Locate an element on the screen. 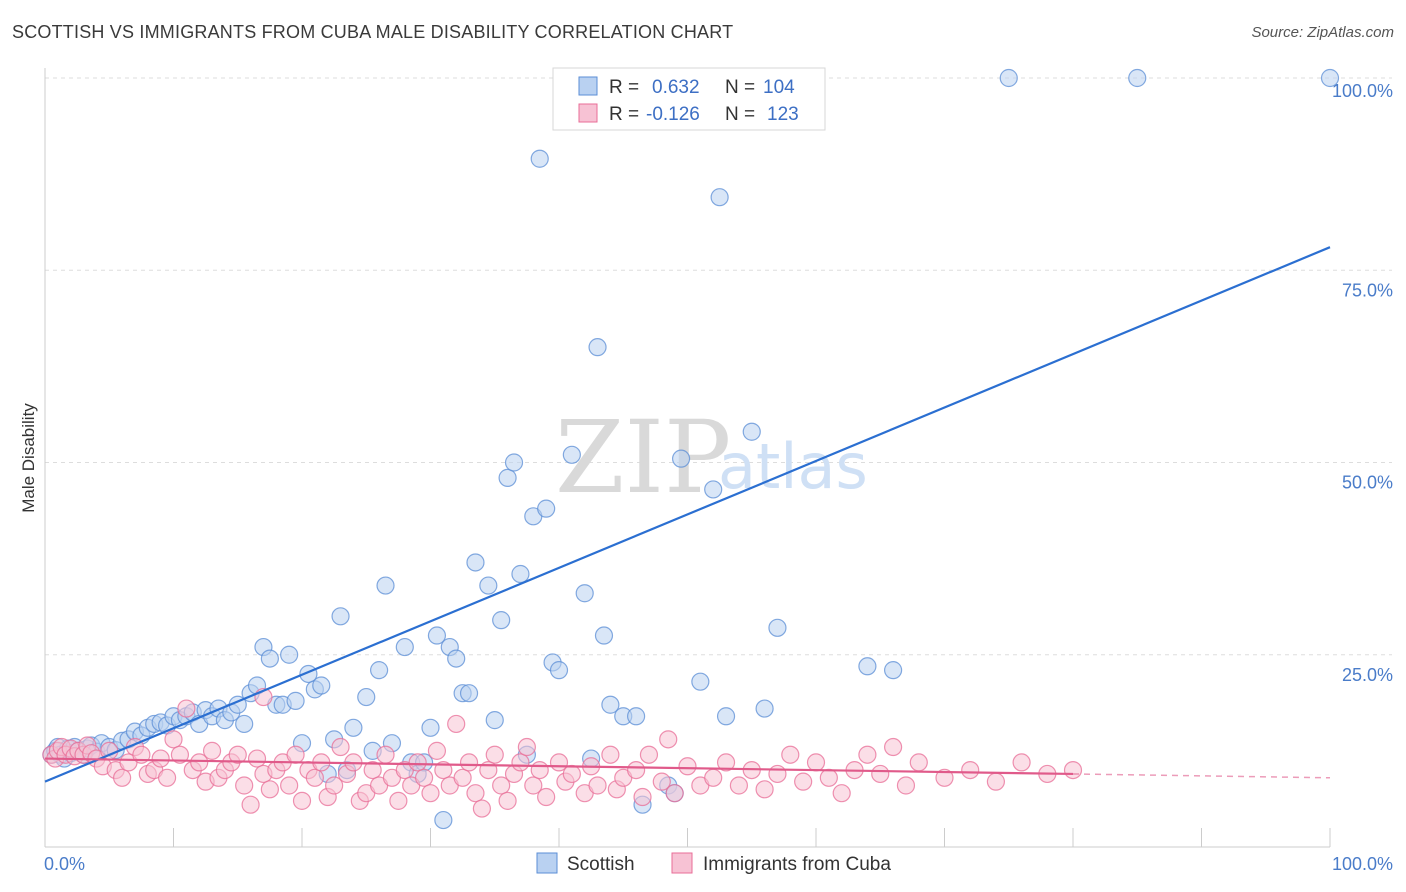 This screenshot has width=1406, height=892. y-axis-label: Male Disability is located at coordinates (28, 458).